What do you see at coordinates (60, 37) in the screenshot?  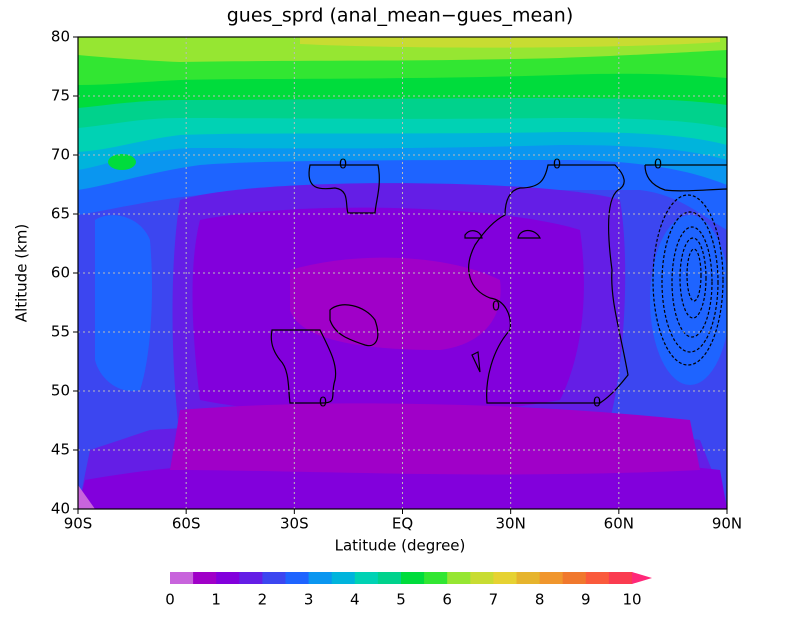 I see `y-tick-label: 80` at bounding box center [60, 37].